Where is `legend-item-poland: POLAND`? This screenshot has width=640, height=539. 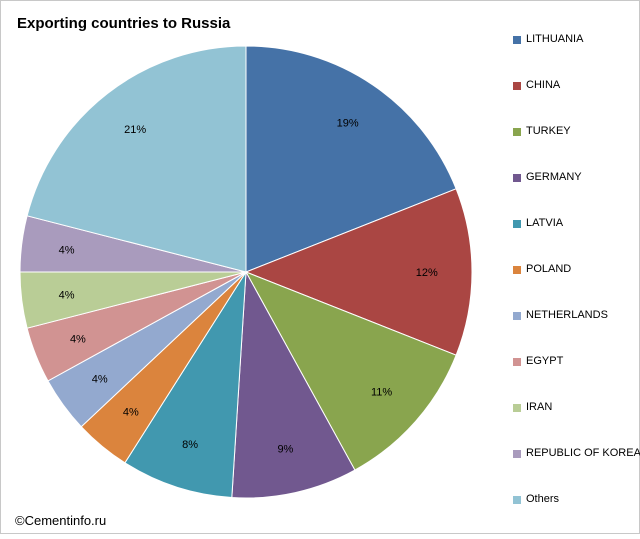
legend-item-poland: POLAND is located at coordinates (576, 286).